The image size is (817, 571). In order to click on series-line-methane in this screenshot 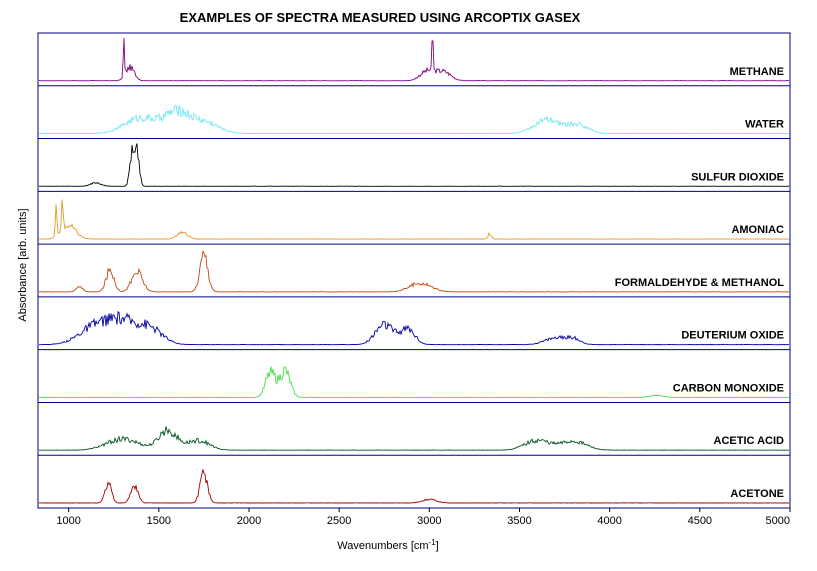, I will do `click(414, 59)`.